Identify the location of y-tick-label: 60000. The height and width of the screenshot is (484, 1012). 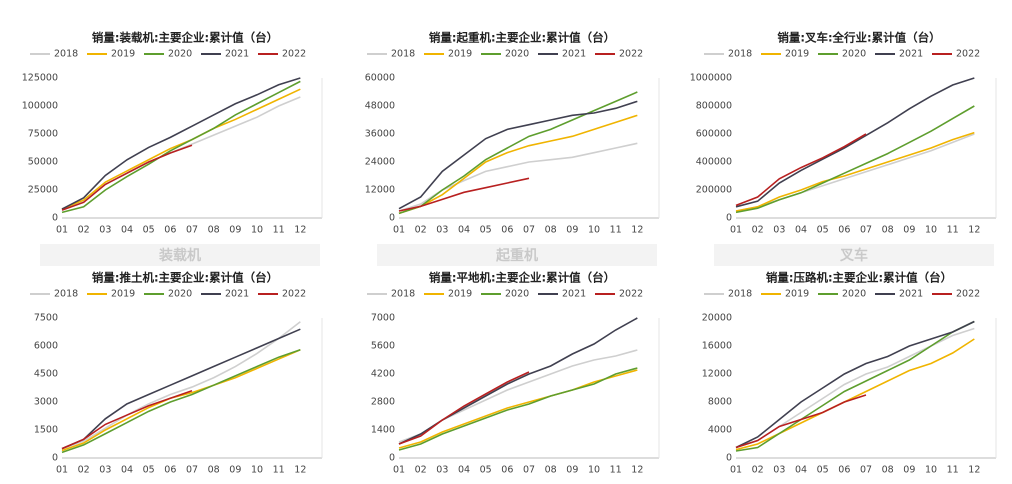
(380, 78).